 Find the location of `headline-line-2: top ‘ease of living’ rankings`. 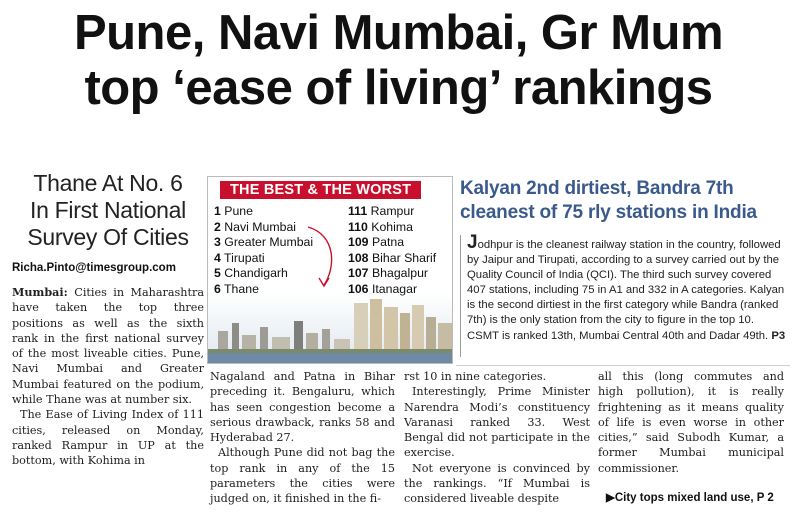

headline-line-2: top ‘ease of living’ rankings is located at coordinates (398, 88).